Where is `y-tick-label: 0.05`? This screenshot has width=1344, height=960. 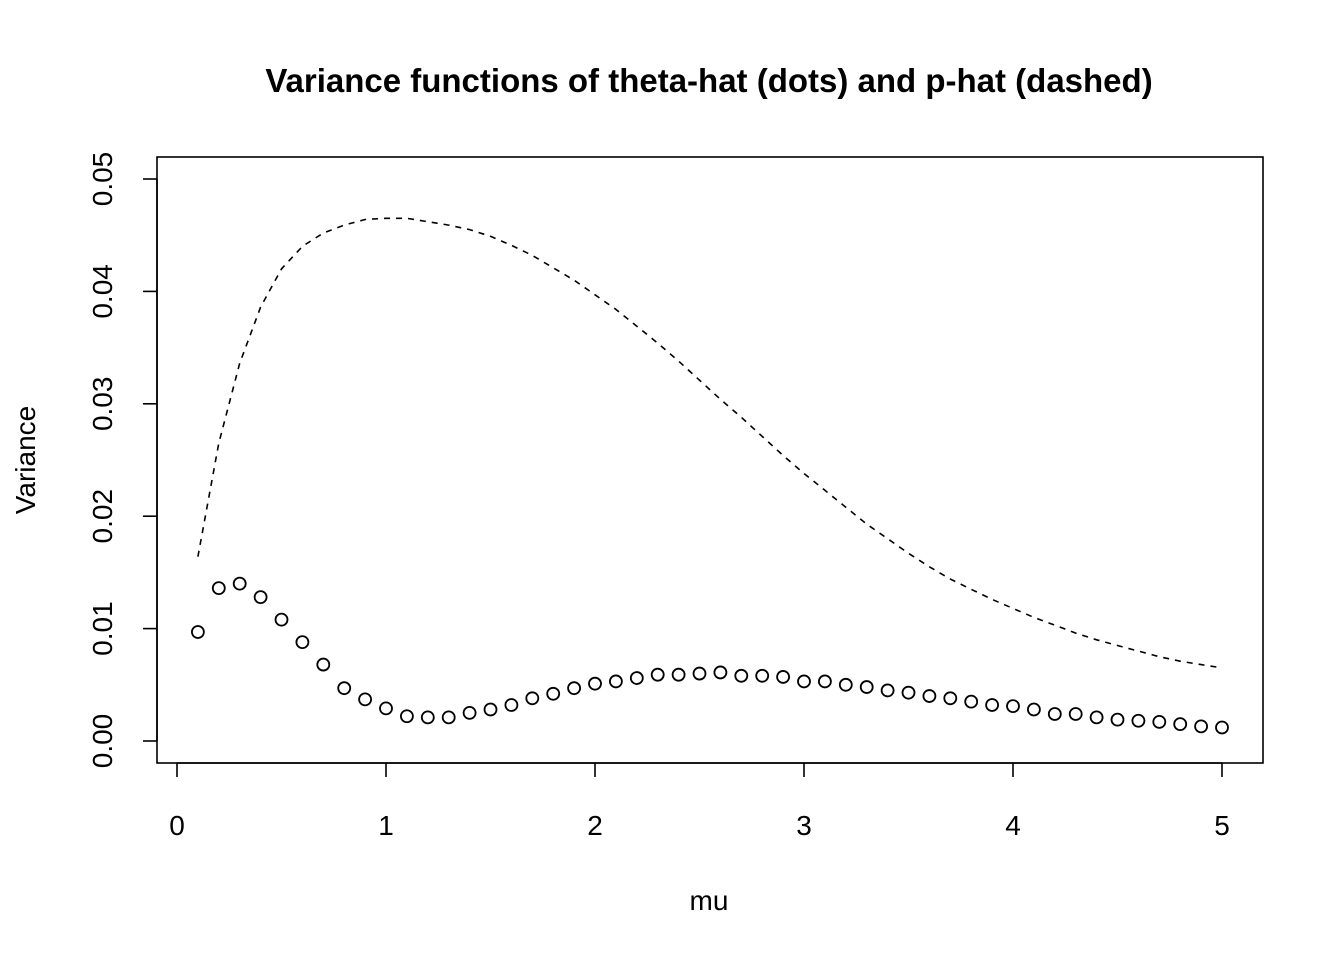 y-tick-label: 0.05 is located at coordinates (102, 179).